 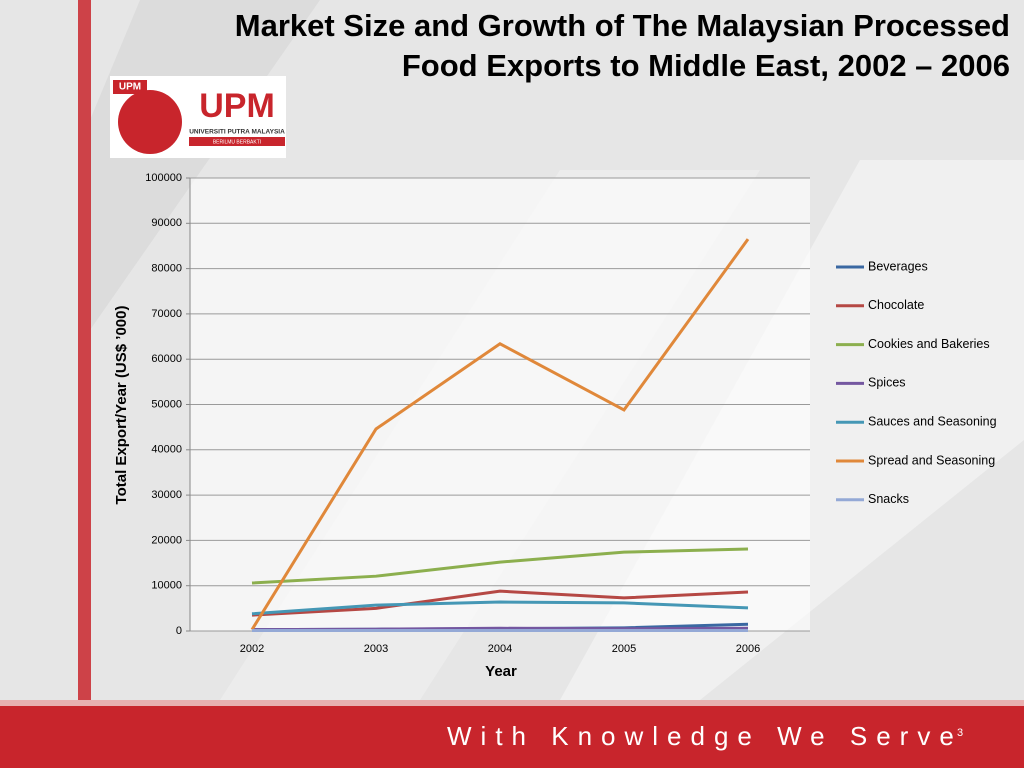 What do you see at coordinates (706, 65) in the screenshot?
I see `chart-title: Food Exports to Middle East, 2002 – 2006` at bounding box center [706, 65].